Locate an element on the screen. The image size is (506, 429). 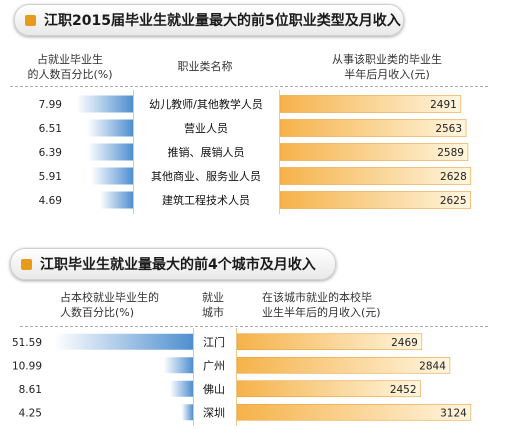
right-value-label: 2625 is located at coordinates (453, 201).